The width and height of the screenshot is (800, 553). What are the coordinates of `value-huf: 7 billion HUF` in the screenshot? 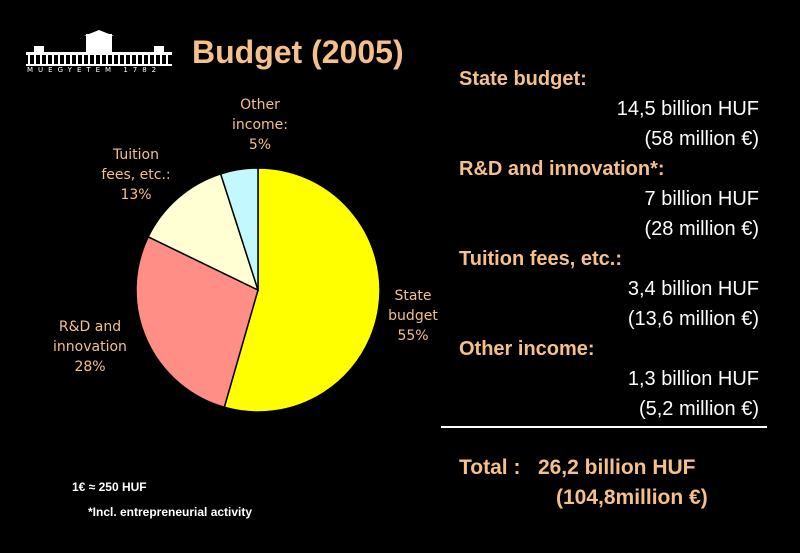 It's located at (701, 199).